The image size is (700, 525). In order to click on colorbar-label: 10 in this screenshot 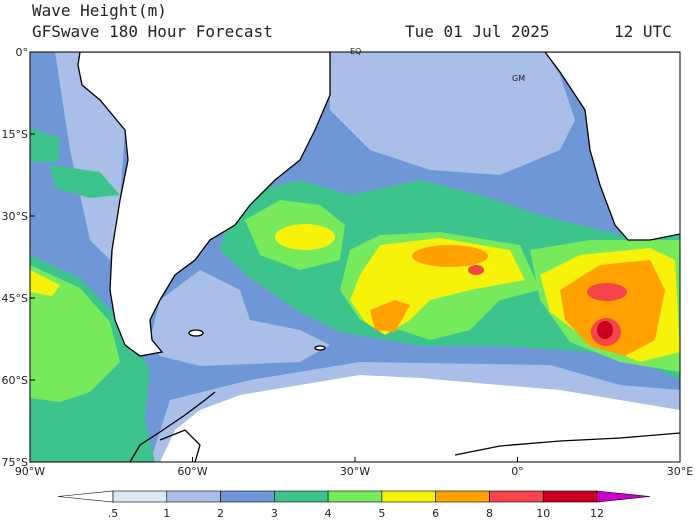, I will do `click(543, 513)`.